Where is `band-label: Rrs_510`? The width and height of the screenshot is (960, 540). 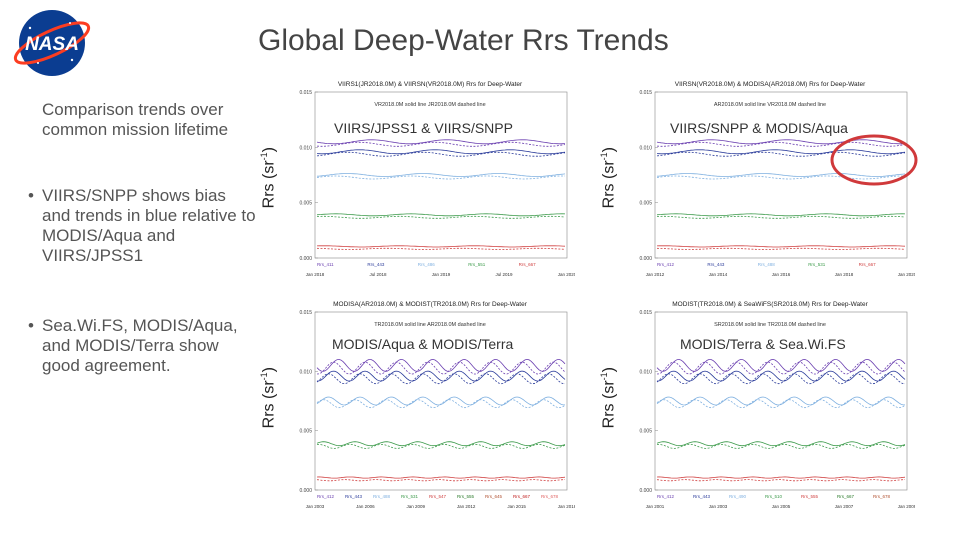
band-label: Rrs_510 is located at coordinates (774, 496).